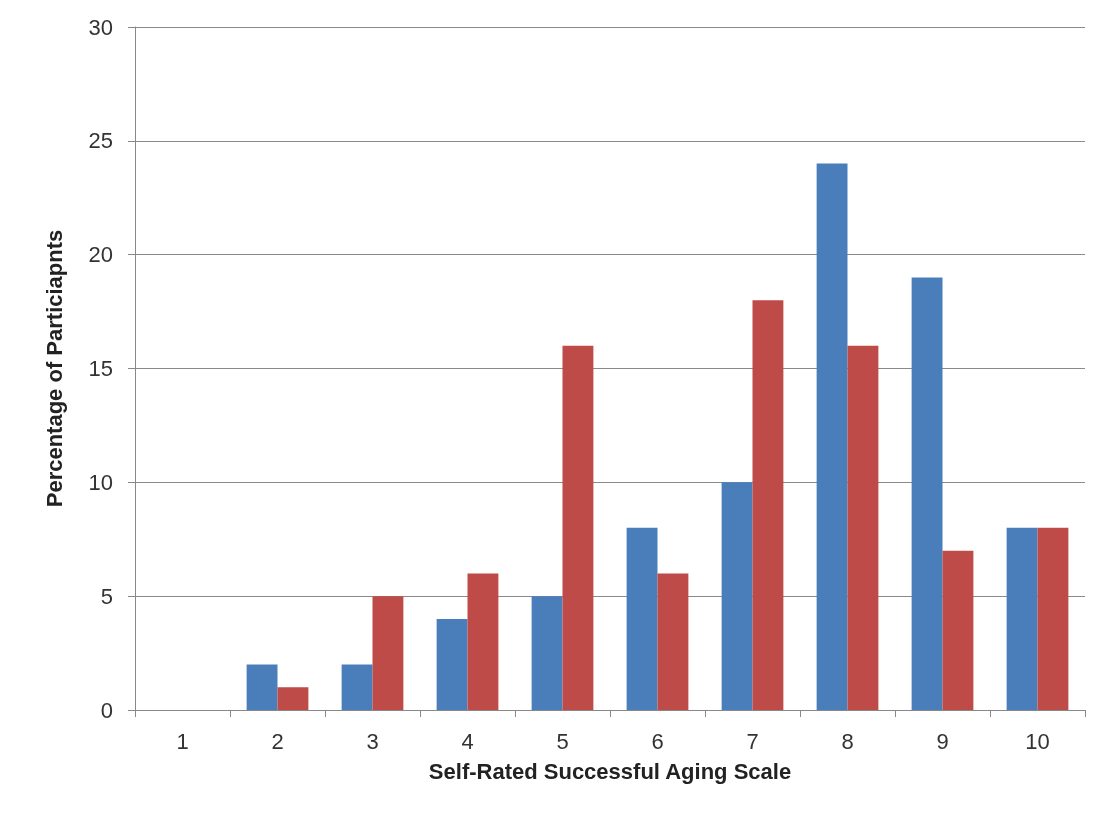 The image size is (1098, 834). Describe the element at coordinates (657, 741) in the screenshot. I see `x-tick-label: 6` at that location.